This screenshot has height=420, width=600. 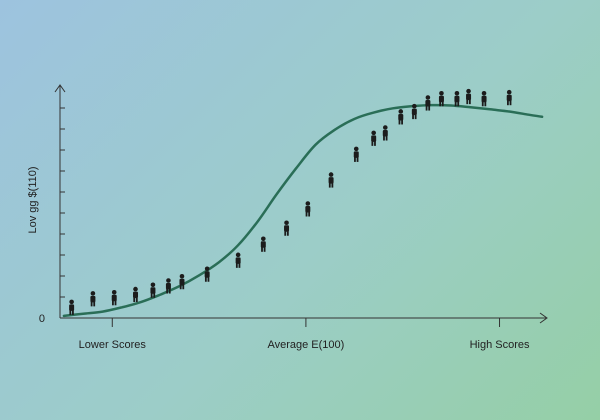 What do you see at coordinates (33, 199) in the screenshot?
I see `y-axis-label: Lov gg $(110)` at bounding box center [33, 199].